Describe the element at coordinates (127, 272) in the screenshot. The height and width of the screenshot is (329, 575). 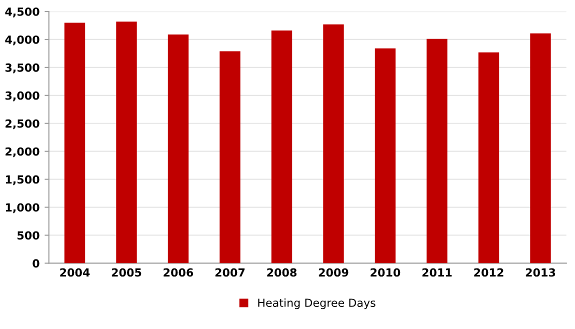
I see `x-tick-label: 2005` at that location.